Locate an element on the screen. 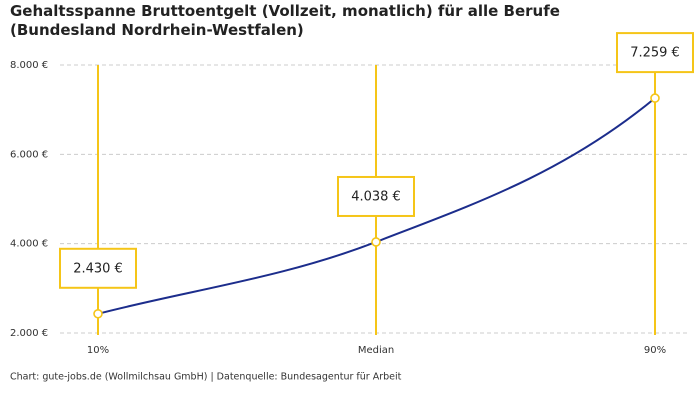  value-label: 7.259 € is located at coordinates (655, 53).